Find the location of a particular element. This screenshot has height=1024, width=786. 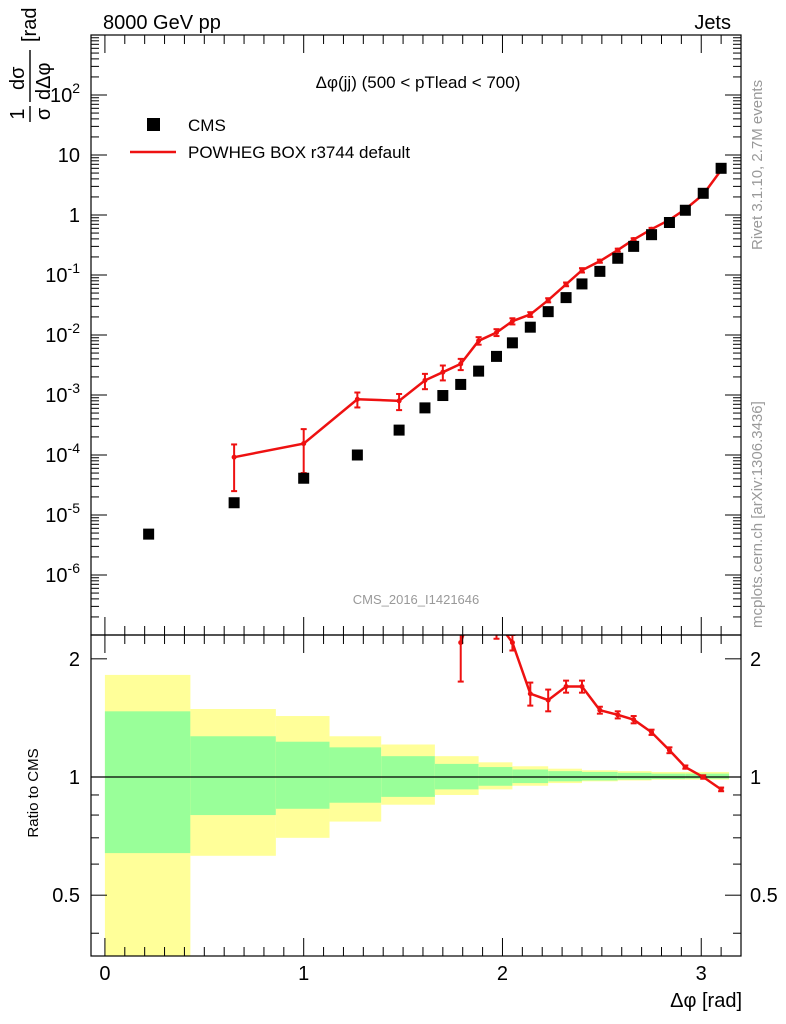

xtick-label-3: 3 is located at coordinates (701, 974).